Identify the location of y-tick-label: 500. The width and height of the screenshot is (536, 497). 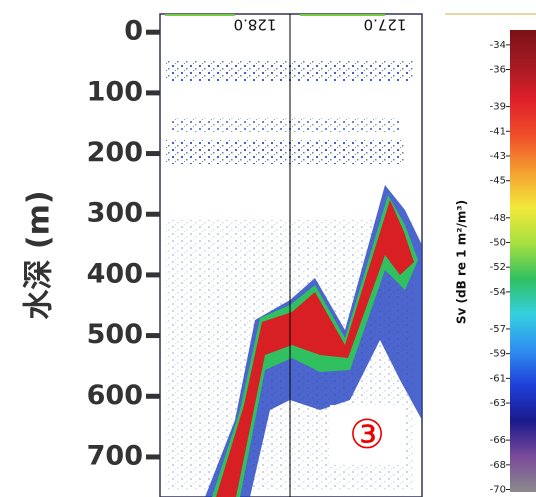
(115, 334).